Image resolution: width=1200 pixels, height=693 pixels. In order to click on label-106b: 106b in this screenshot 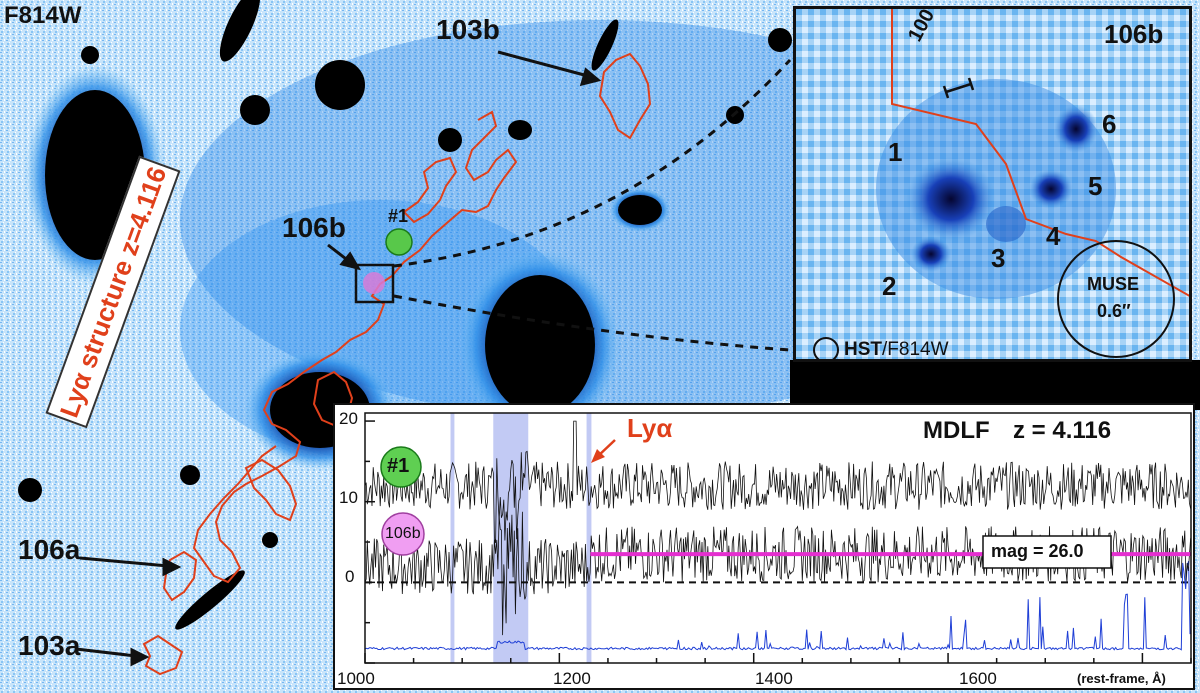, I will do `click(314, 227)`.